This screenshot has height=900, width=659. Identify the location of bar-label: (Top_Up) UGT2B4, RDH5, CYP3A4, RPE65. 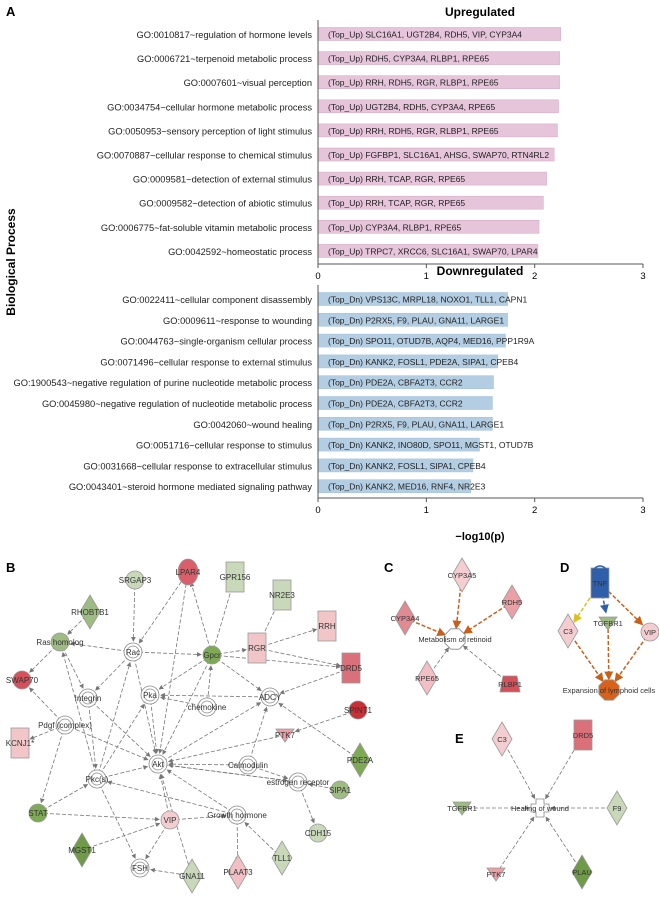
(412, 107).